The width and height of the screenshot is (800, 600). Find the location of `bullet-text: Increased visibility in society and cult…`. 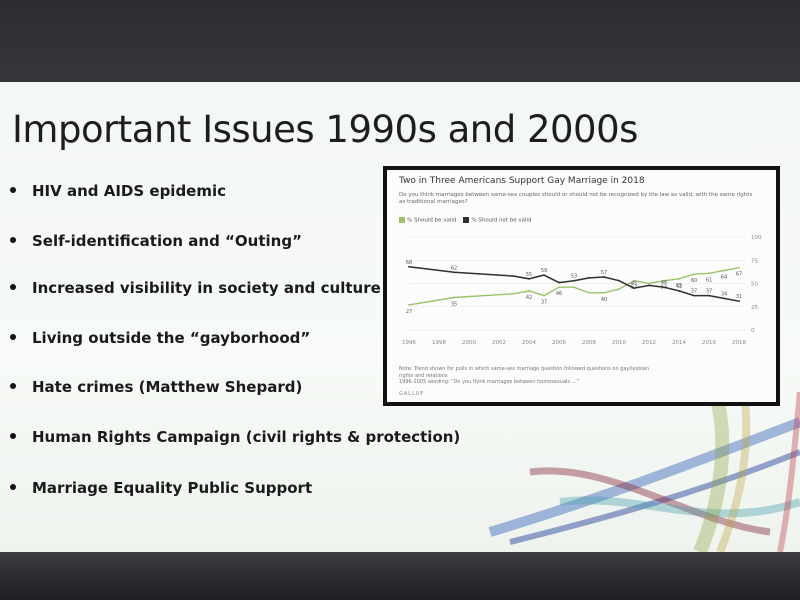

bullet-text: Increased visibility in society and cult… is located at coordinates (206, 288).